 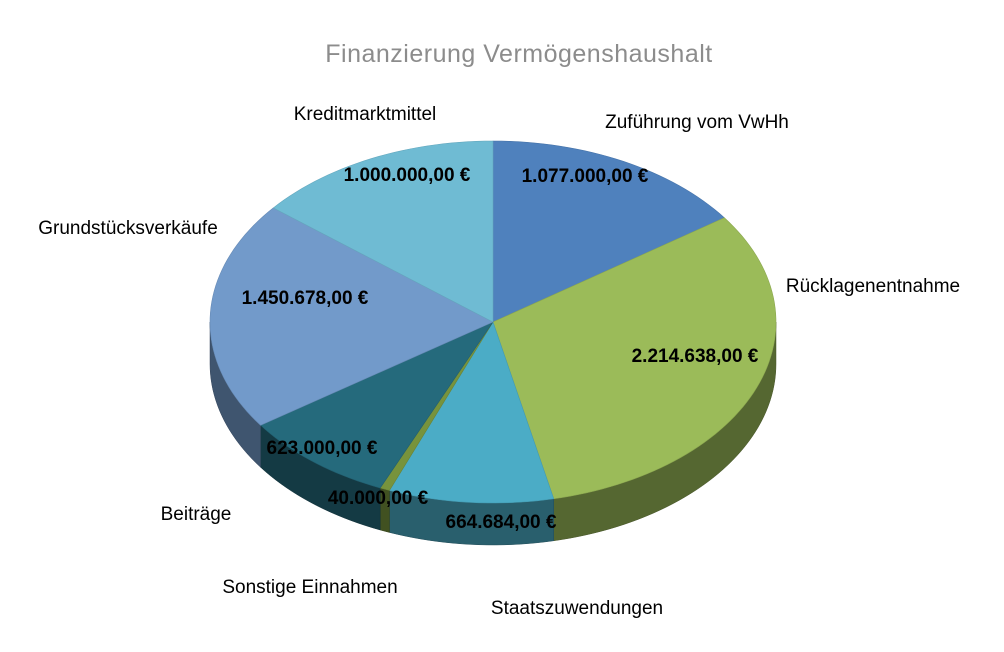 I want to click on pie-slice-grundstuecksverkaeufe, so click(x=351, y=316).